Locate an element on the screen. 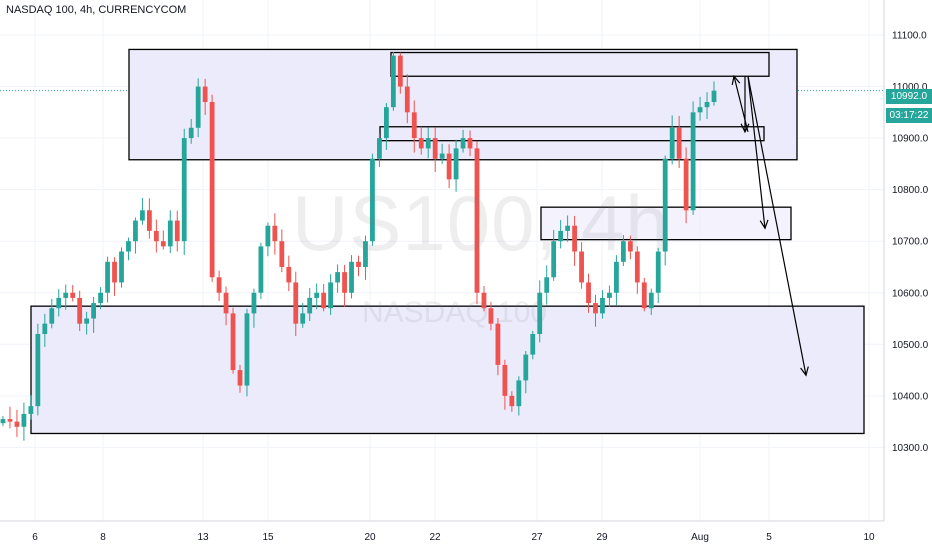  x-tick-label: 27 is located at coordinates (537, 537).